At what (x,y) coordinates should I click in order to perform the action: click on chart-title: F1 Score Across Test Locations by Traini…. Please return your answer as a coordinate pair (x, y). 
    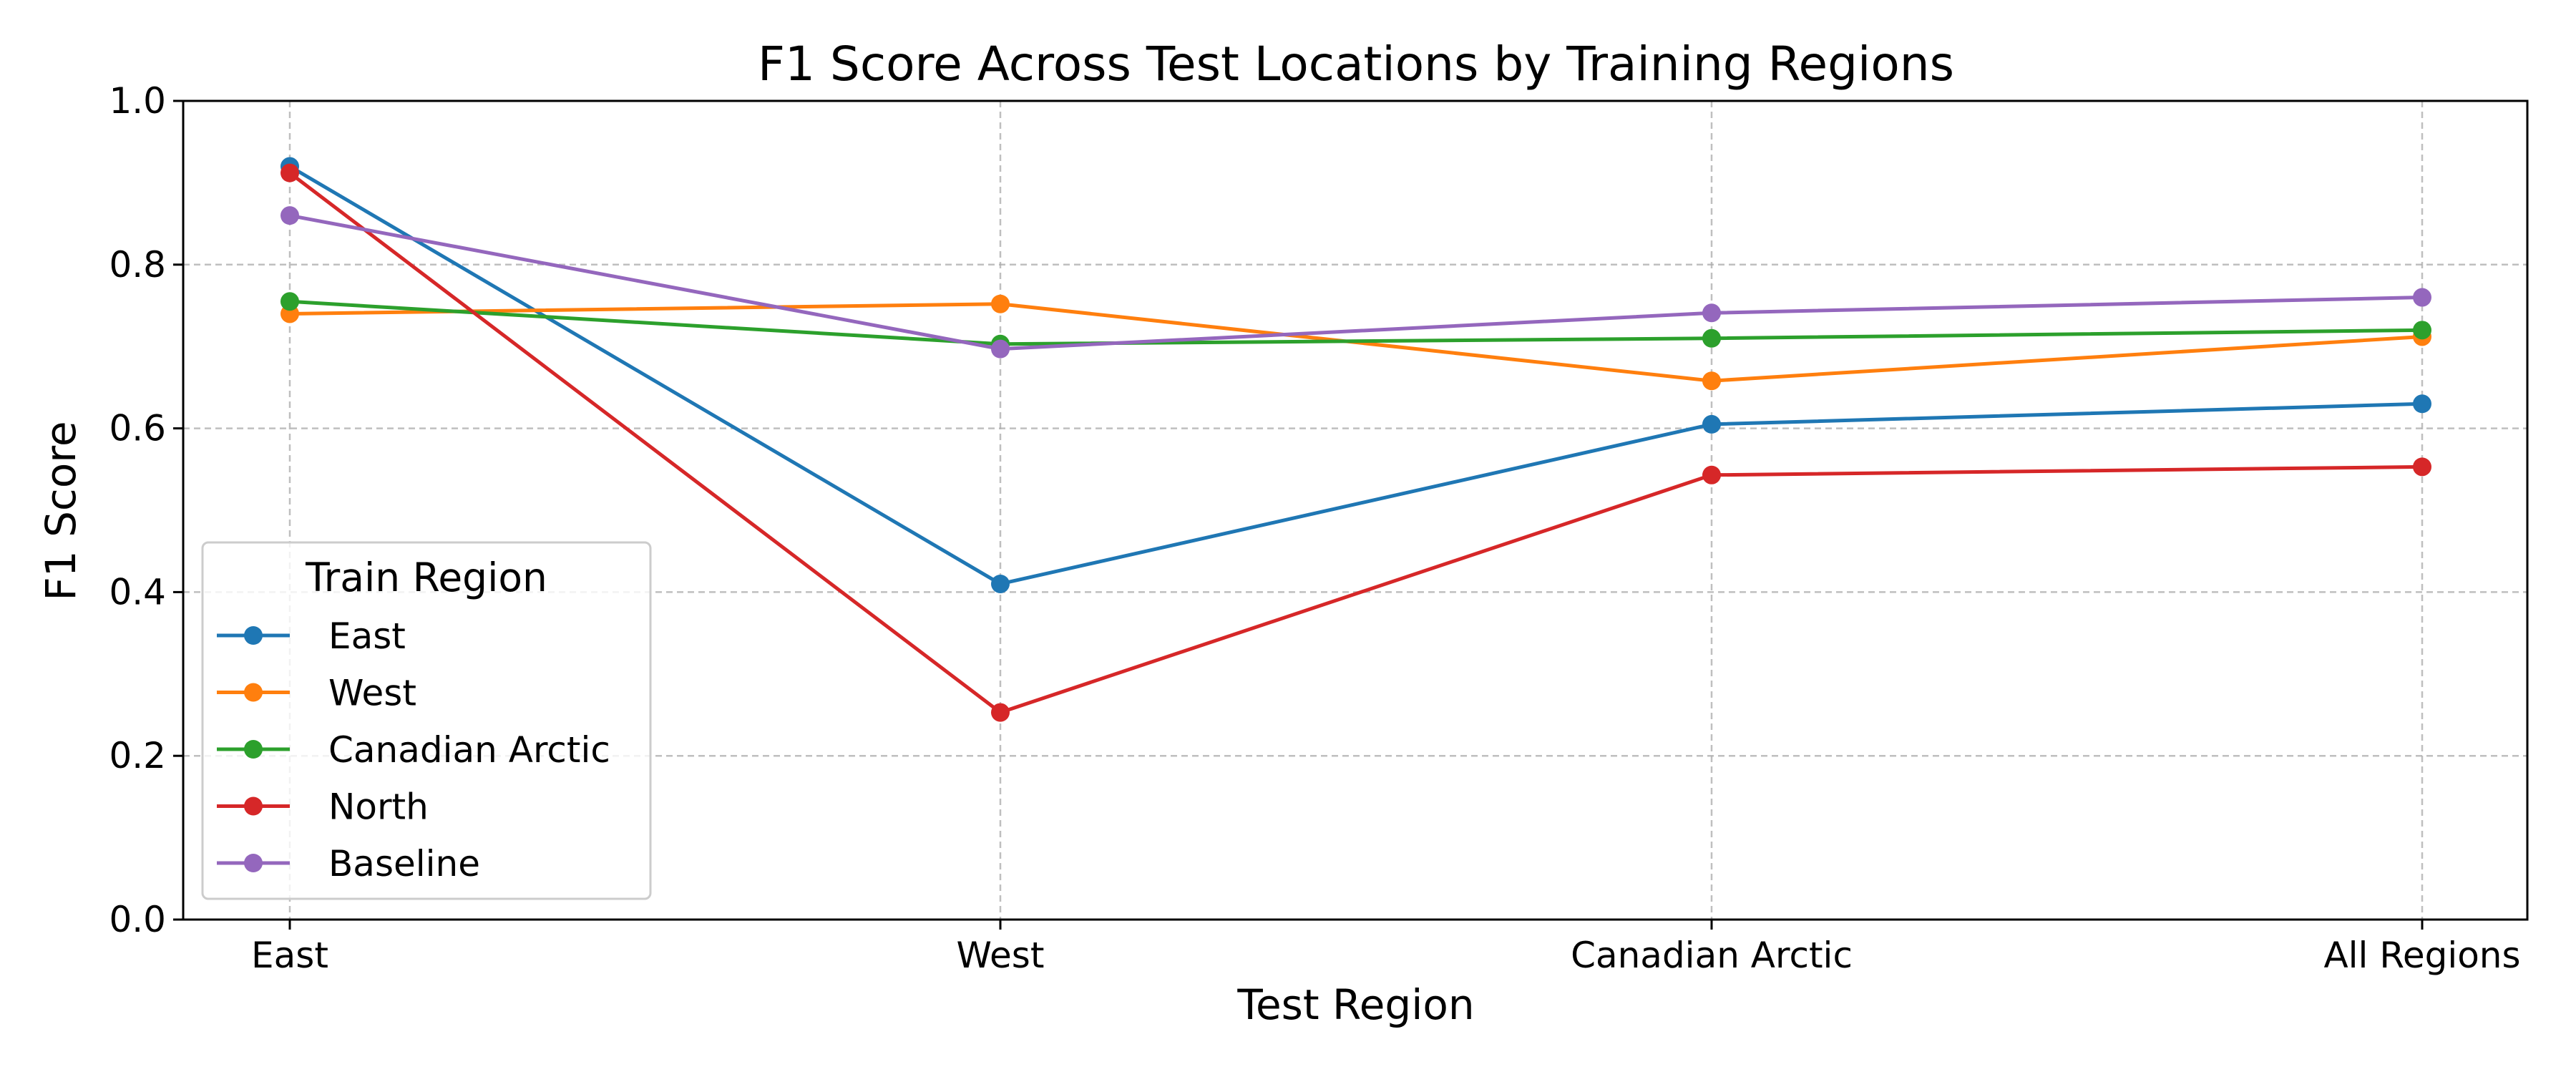
    Looking at the image, I should click on (1356, 64).